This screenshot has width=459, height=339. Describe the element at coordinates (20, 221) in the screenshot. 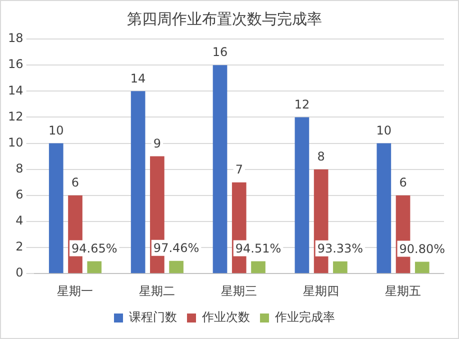

I see `y-tick-label: 4` at that location.